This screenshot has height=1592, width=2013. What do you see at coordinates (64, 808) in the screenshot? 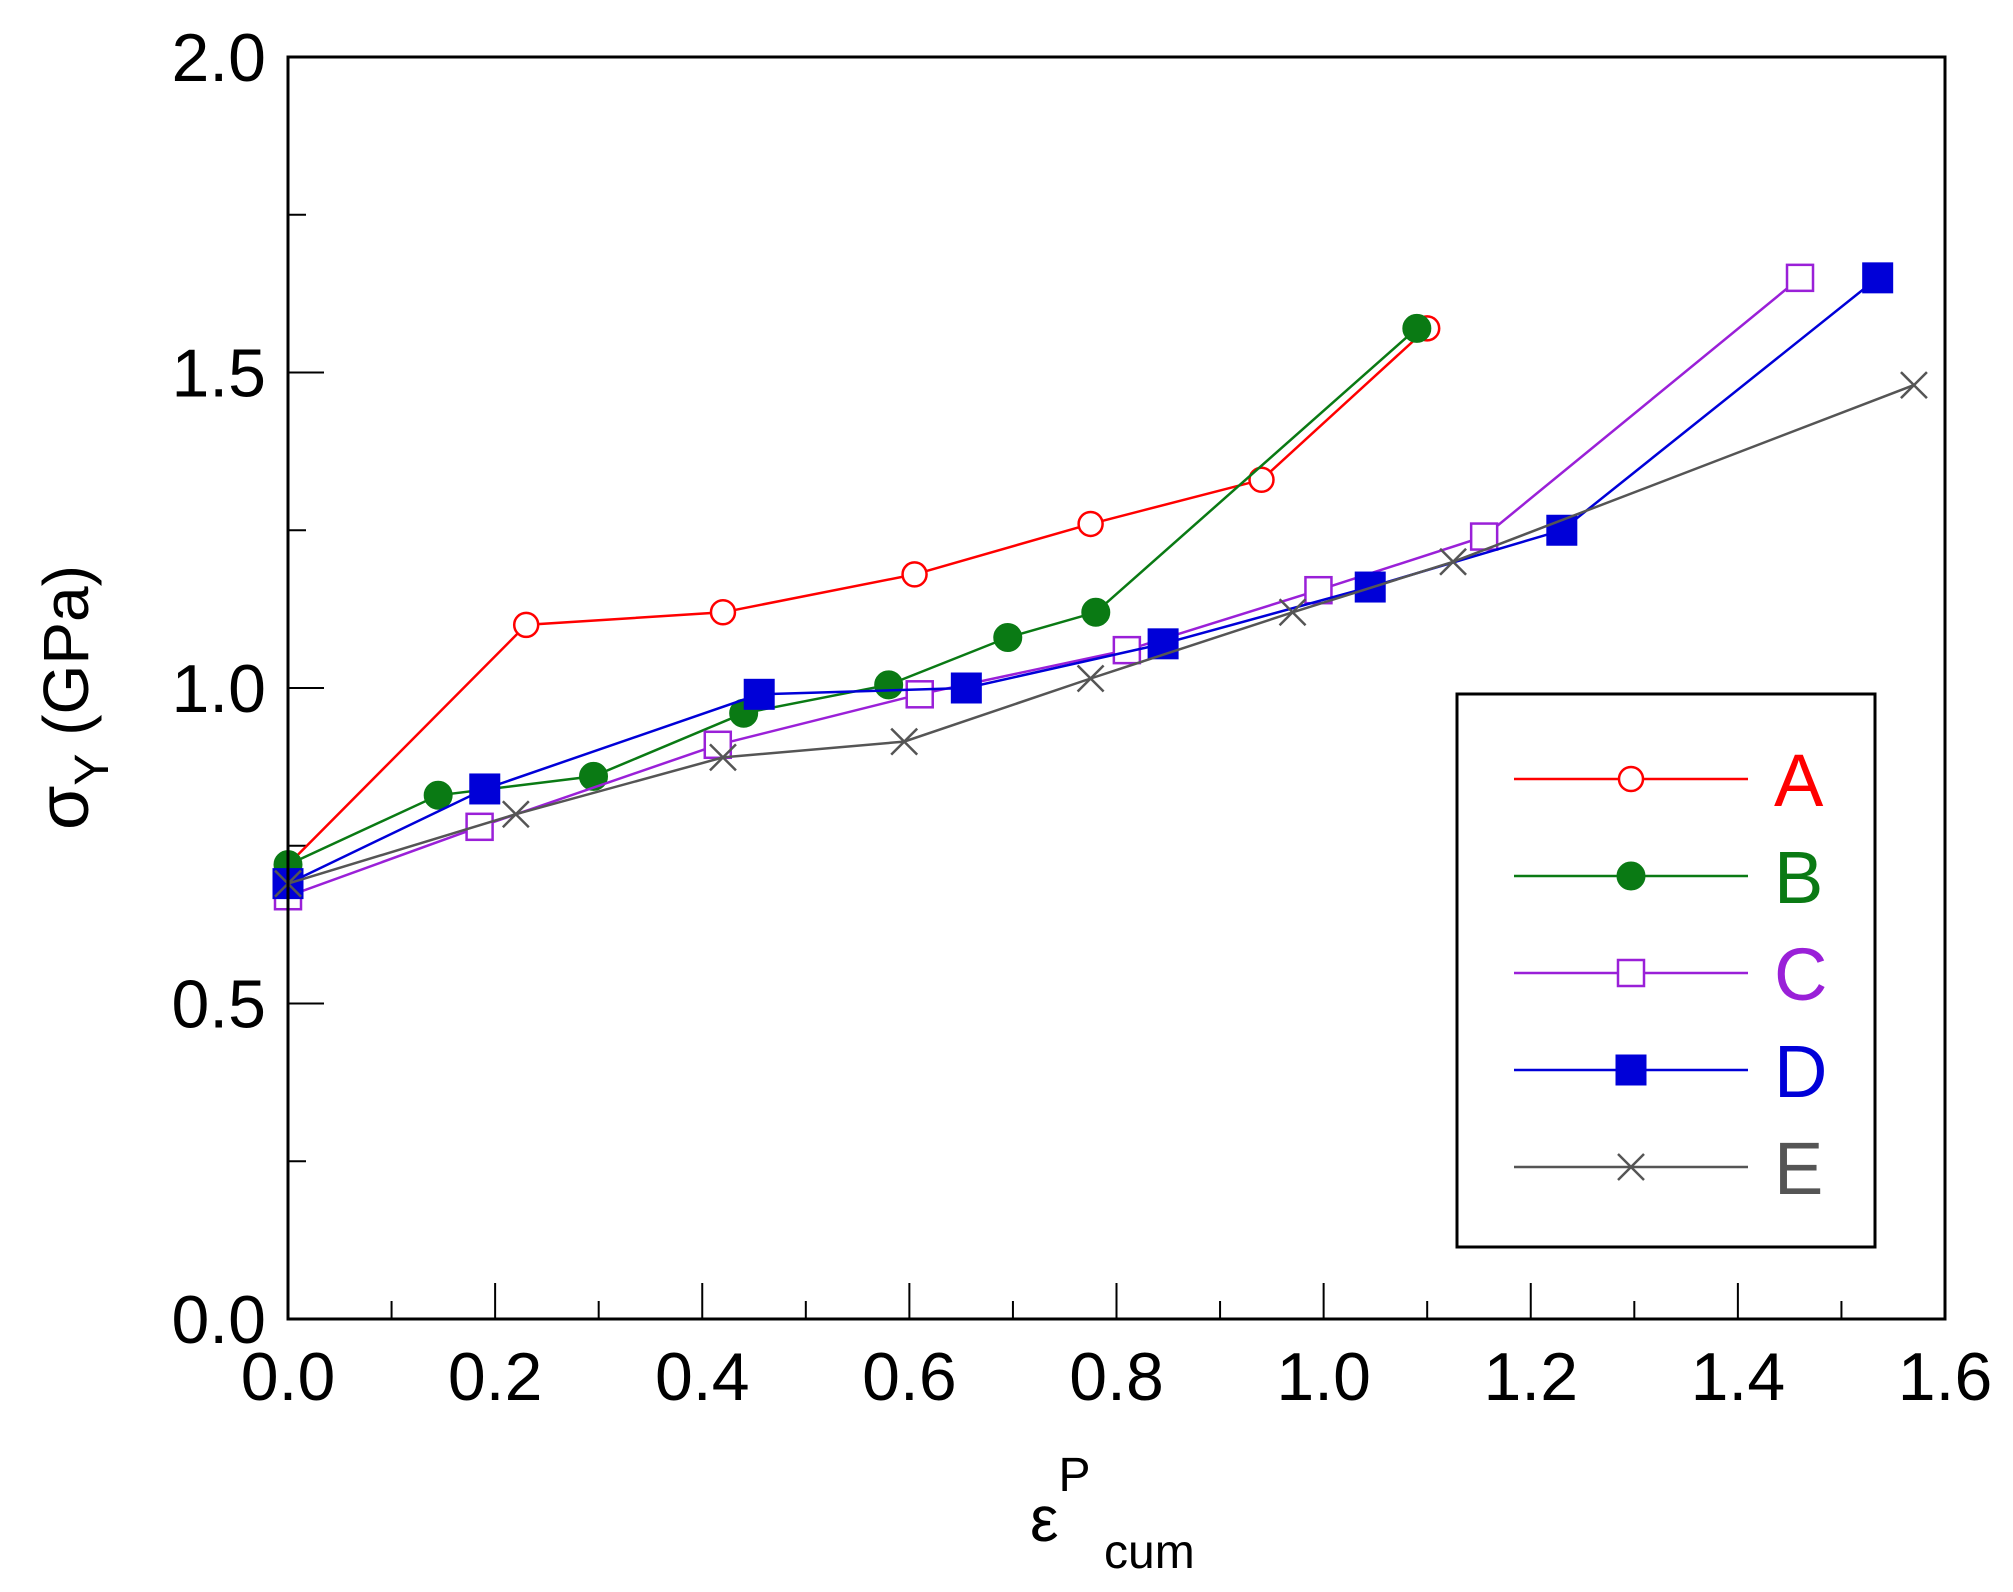
I see `y-axis-label-main: σ` at bounding box center [64, 808].